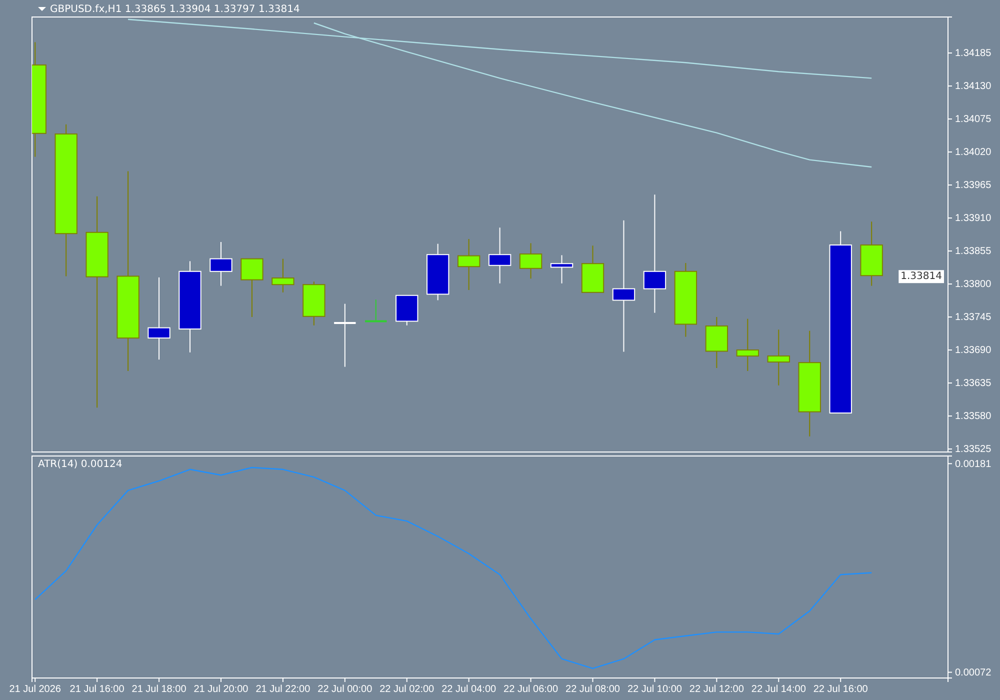 This screenshot has height=700, width=1000. Describe the element at coordinates (973, 384) in the screenshot. I see `y-tick-label: 1.33635` at that location.